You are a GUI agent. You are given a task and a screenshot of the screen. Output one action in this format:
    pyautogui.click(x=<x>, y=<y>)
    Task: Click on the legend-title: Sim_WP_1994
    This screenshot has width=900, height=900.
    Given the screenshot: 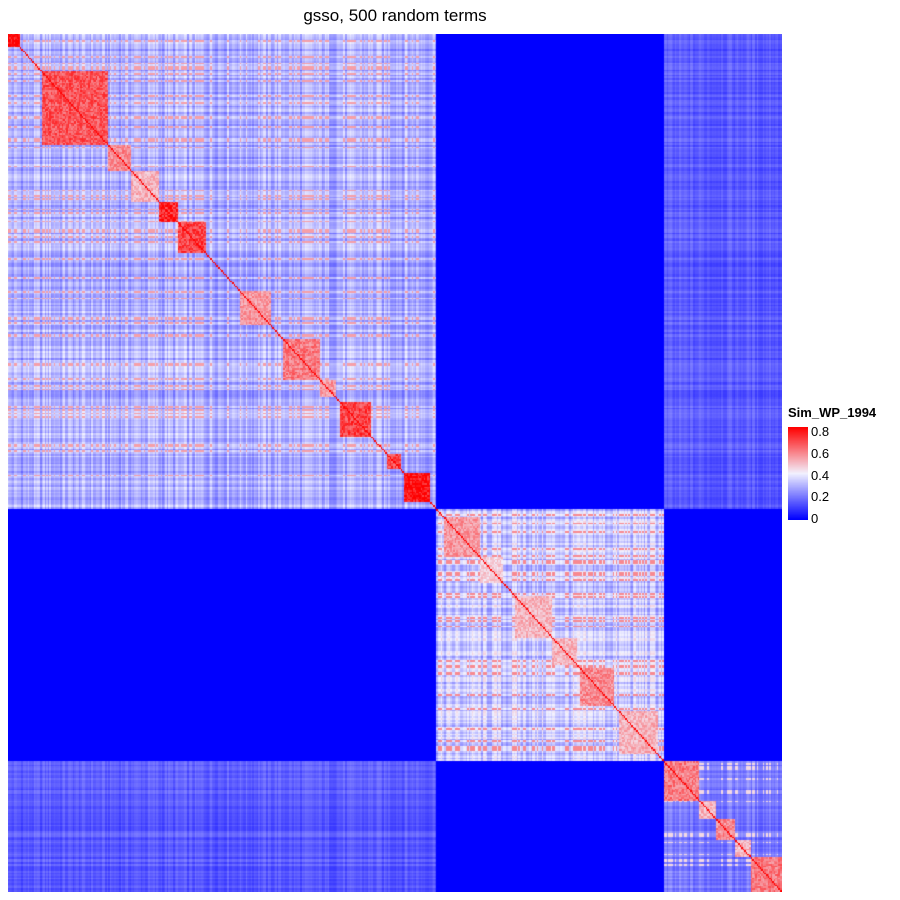 What is the action you would take?
    pyautogui.click(x=832, y=412)
    